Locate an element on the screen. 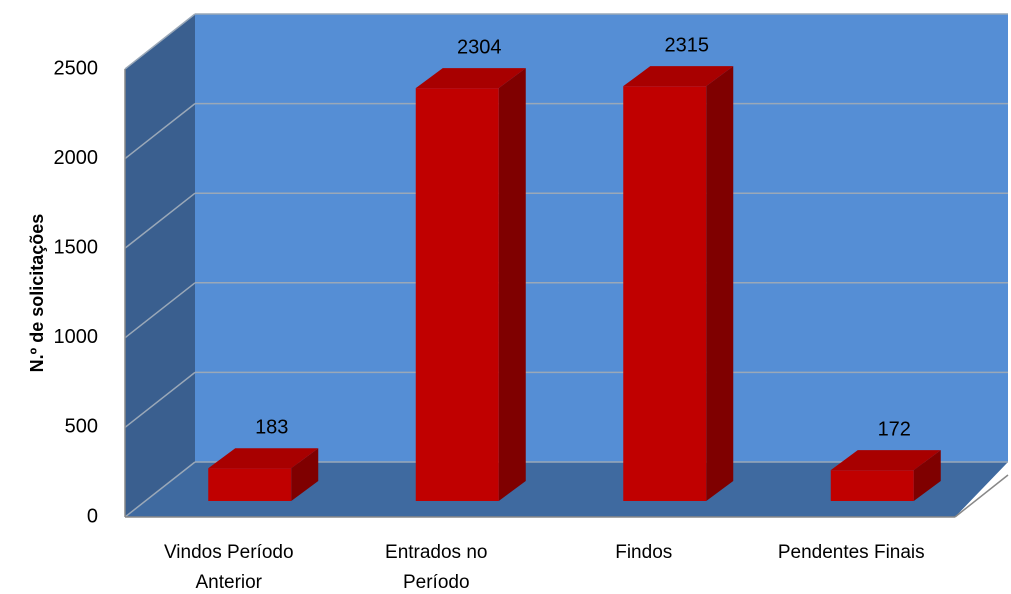 The height and width of the screenshot is (594, 1011). y-tick-label: 2000 is located at coordinates (76, 158).